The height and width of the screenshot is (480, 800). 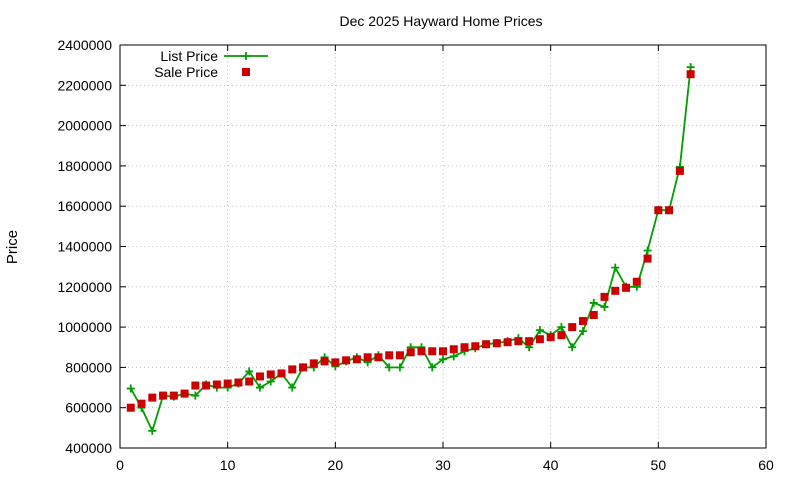 What do you see at coordinates (84, 247) in the screenshot?
I see `y-tick-label: 1400000` at bounding box center [84, 247].